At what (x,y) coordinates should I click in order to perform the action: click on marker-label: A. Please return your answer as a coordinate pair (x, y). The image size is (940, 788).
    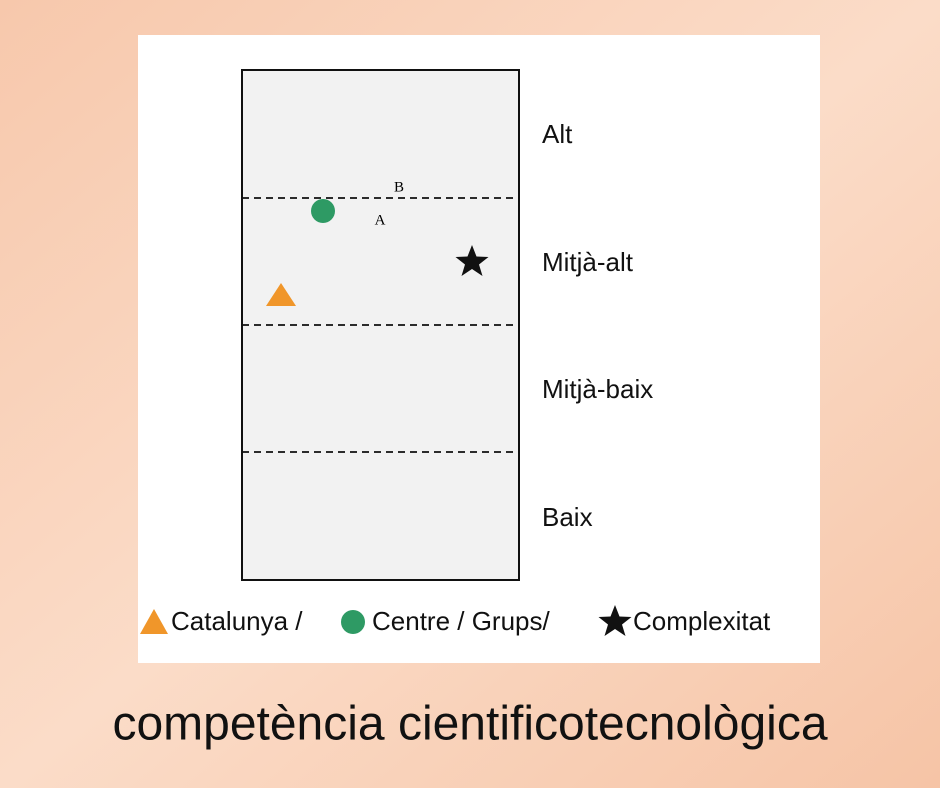
    Looking at the image, I should click on (380, 220).